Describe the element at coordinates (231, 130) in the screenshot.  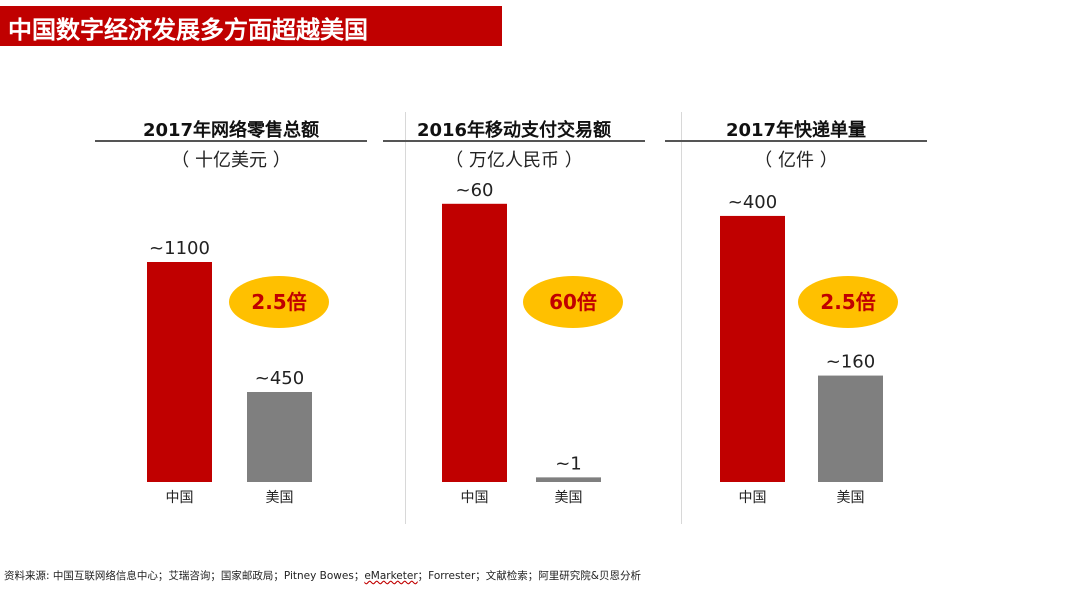
I see `chart-title: 2017年网络零售总额` at that location.